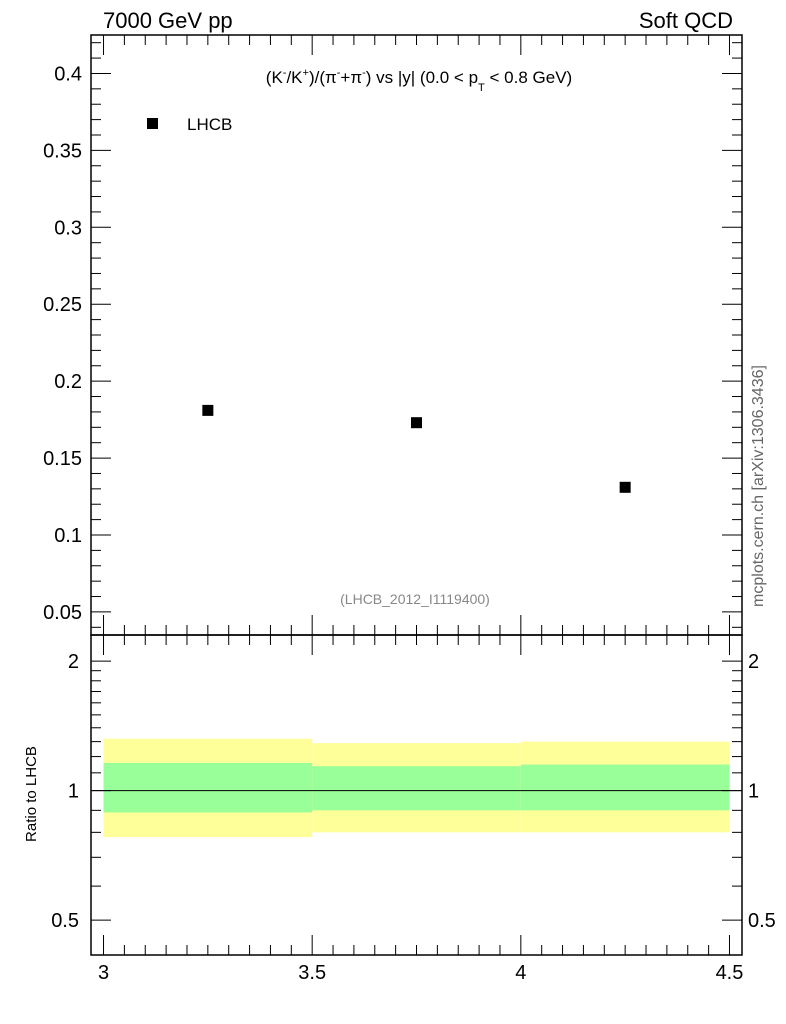 Image resolution: width=786 pixels, height=1024 pixels. Describe the element at coordinates (31, 794) in the screenshot. I see `ratio-ylabel: Ratio to LHCB` at that location.